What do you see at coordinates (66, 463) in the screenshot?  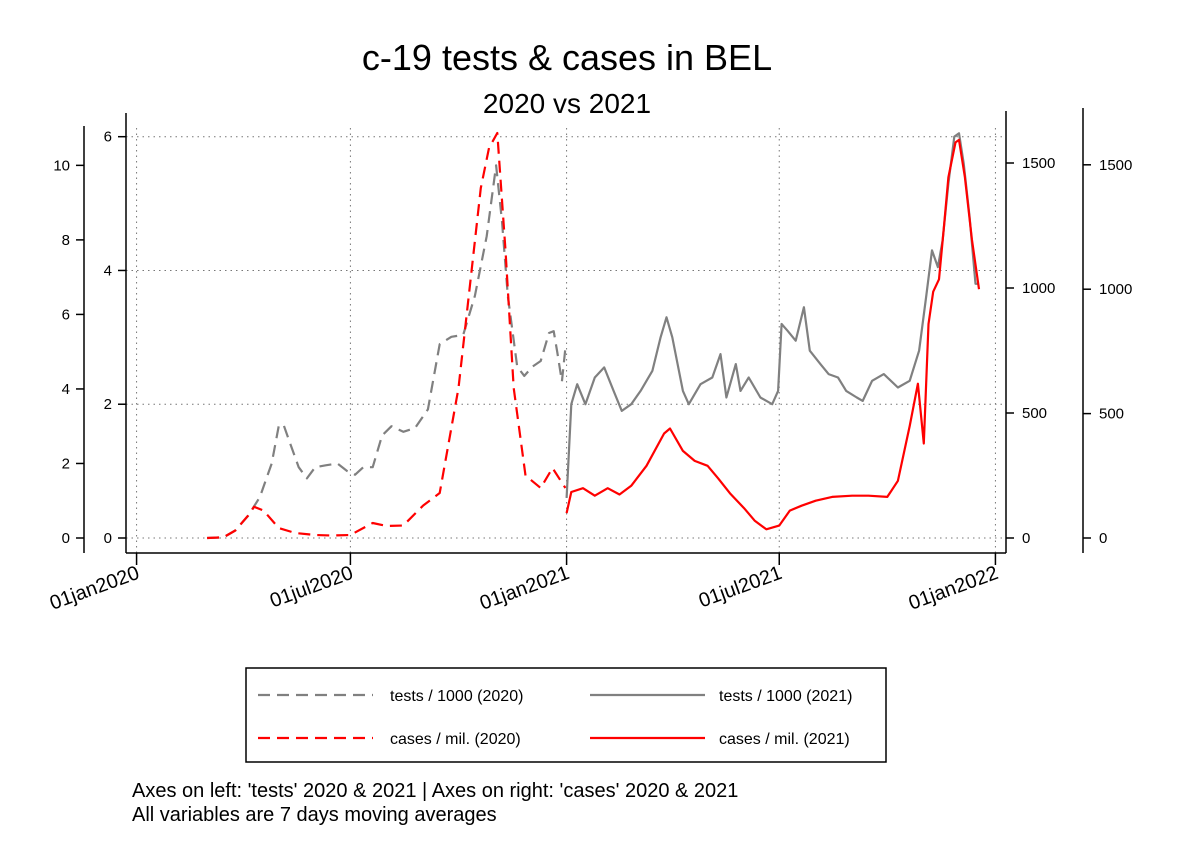 I see `y-tick-label-tests2020: 2` at bounding box center [66, 463].